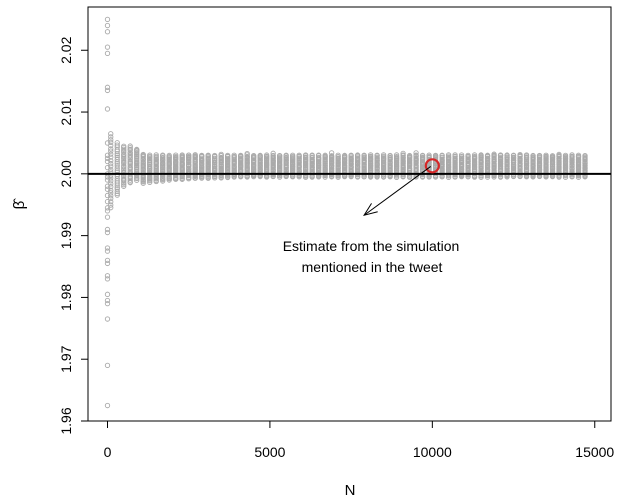 Image resolution: width=620 pixels, height=500 pixels. I want to click on y-tick-label: 1.99, so click(66, 235).